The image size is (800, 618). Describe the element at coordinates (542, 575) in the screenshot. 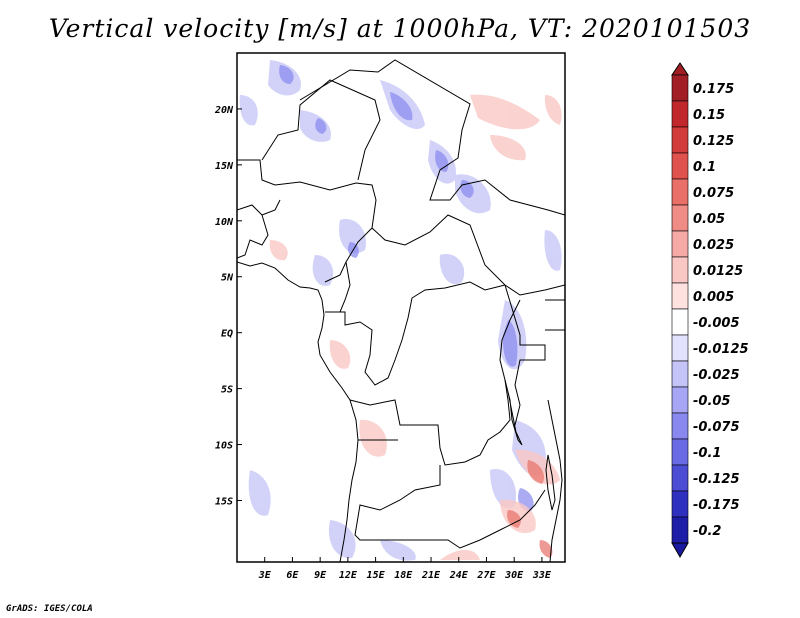

I see `lon-tick-label: 33E` at that location.